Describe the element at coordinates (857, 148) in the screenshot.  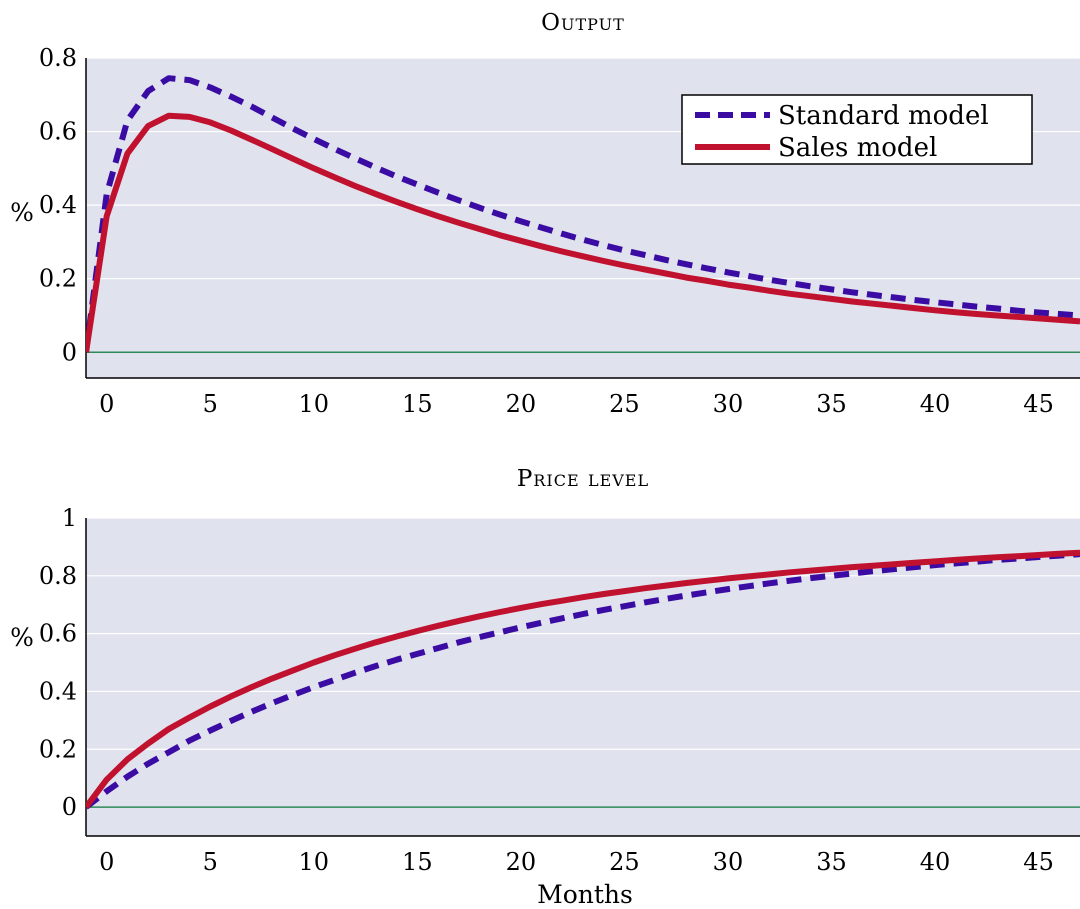
I see `legend-label-sales-model: Sales model` at that location.